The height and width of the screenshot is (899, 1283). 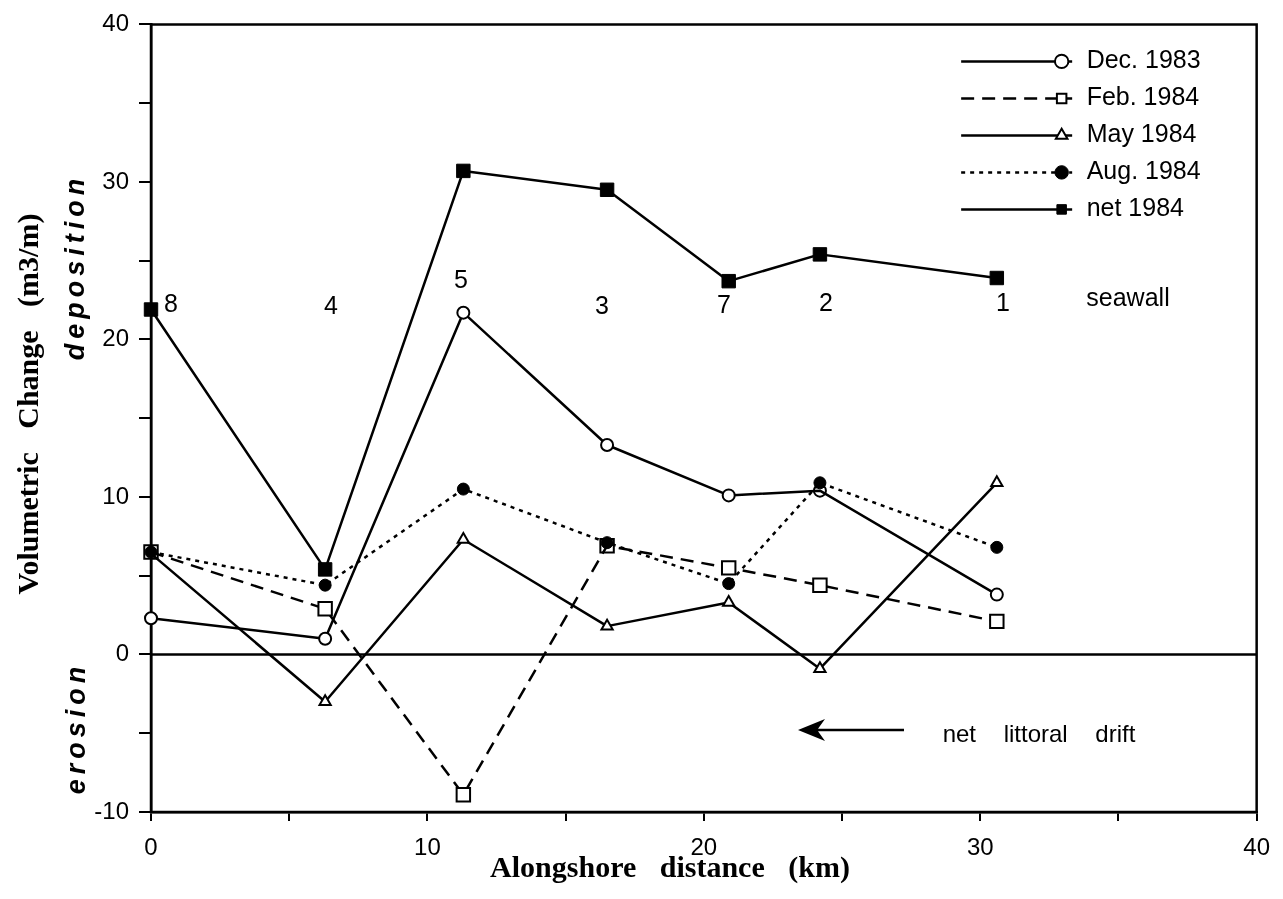 I want to click on y-tick-label: 30, so click(x=115, y=180).